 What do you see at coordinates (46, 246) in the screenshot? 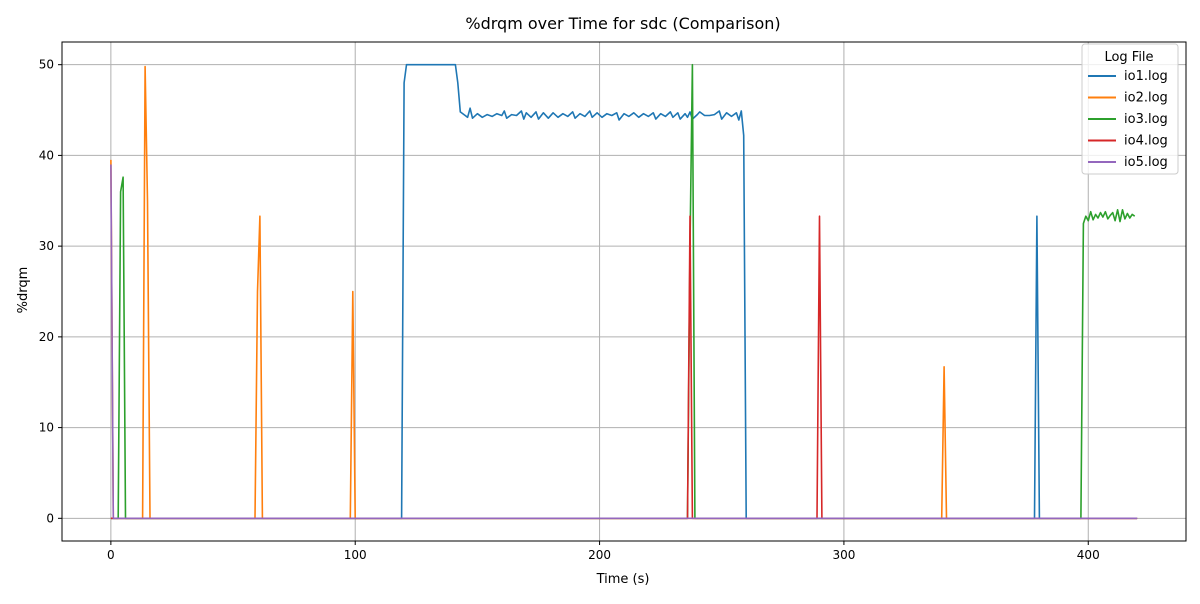
I see `y-tick-label: 30` at bounding box center [46, 246].